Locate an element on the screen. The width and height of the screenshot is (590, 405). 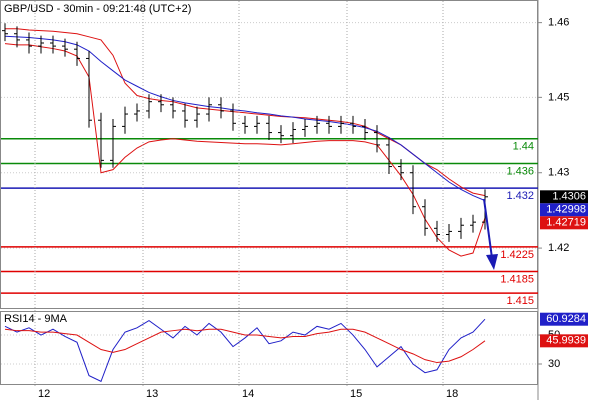
level-label: 1.415 is located at coordinates (520, 301).